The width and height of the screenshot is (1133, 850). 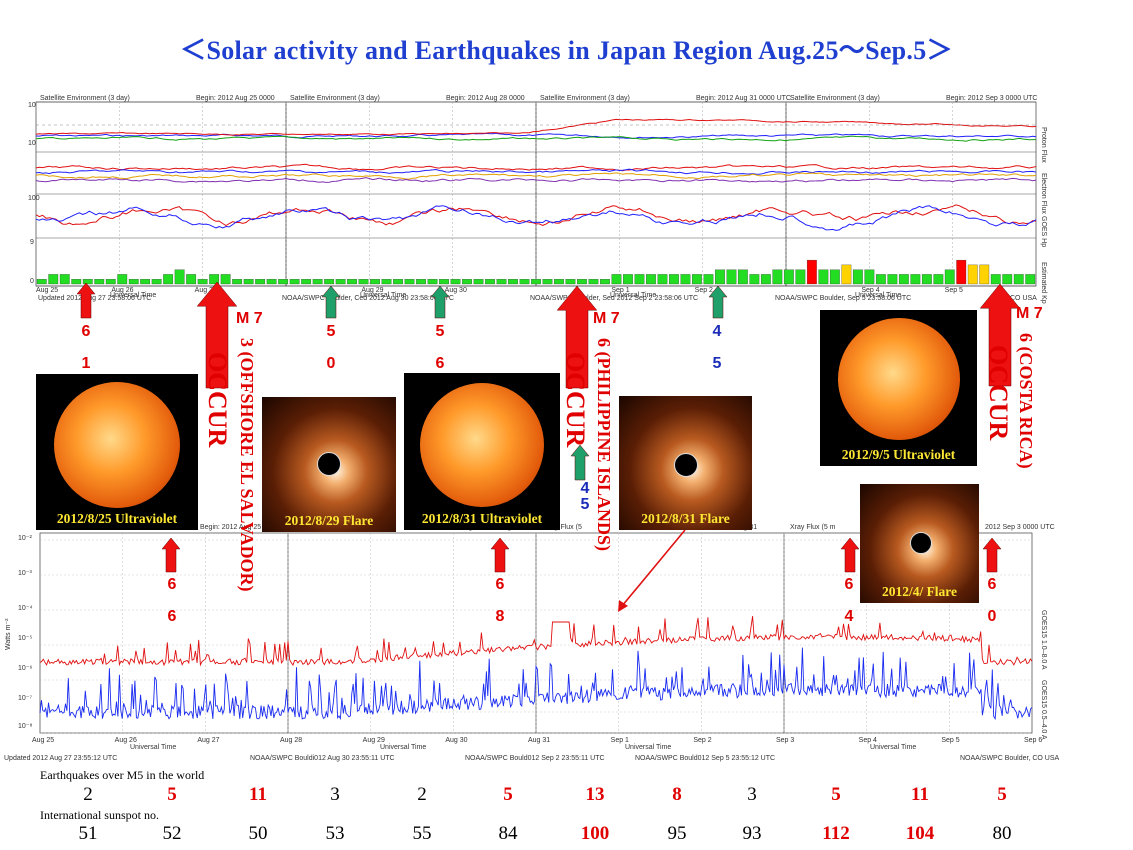 What do you see at coordinates (623, 606) in the screenshot?
I see `flare-pointer-head` at bounding box center [623, 606].